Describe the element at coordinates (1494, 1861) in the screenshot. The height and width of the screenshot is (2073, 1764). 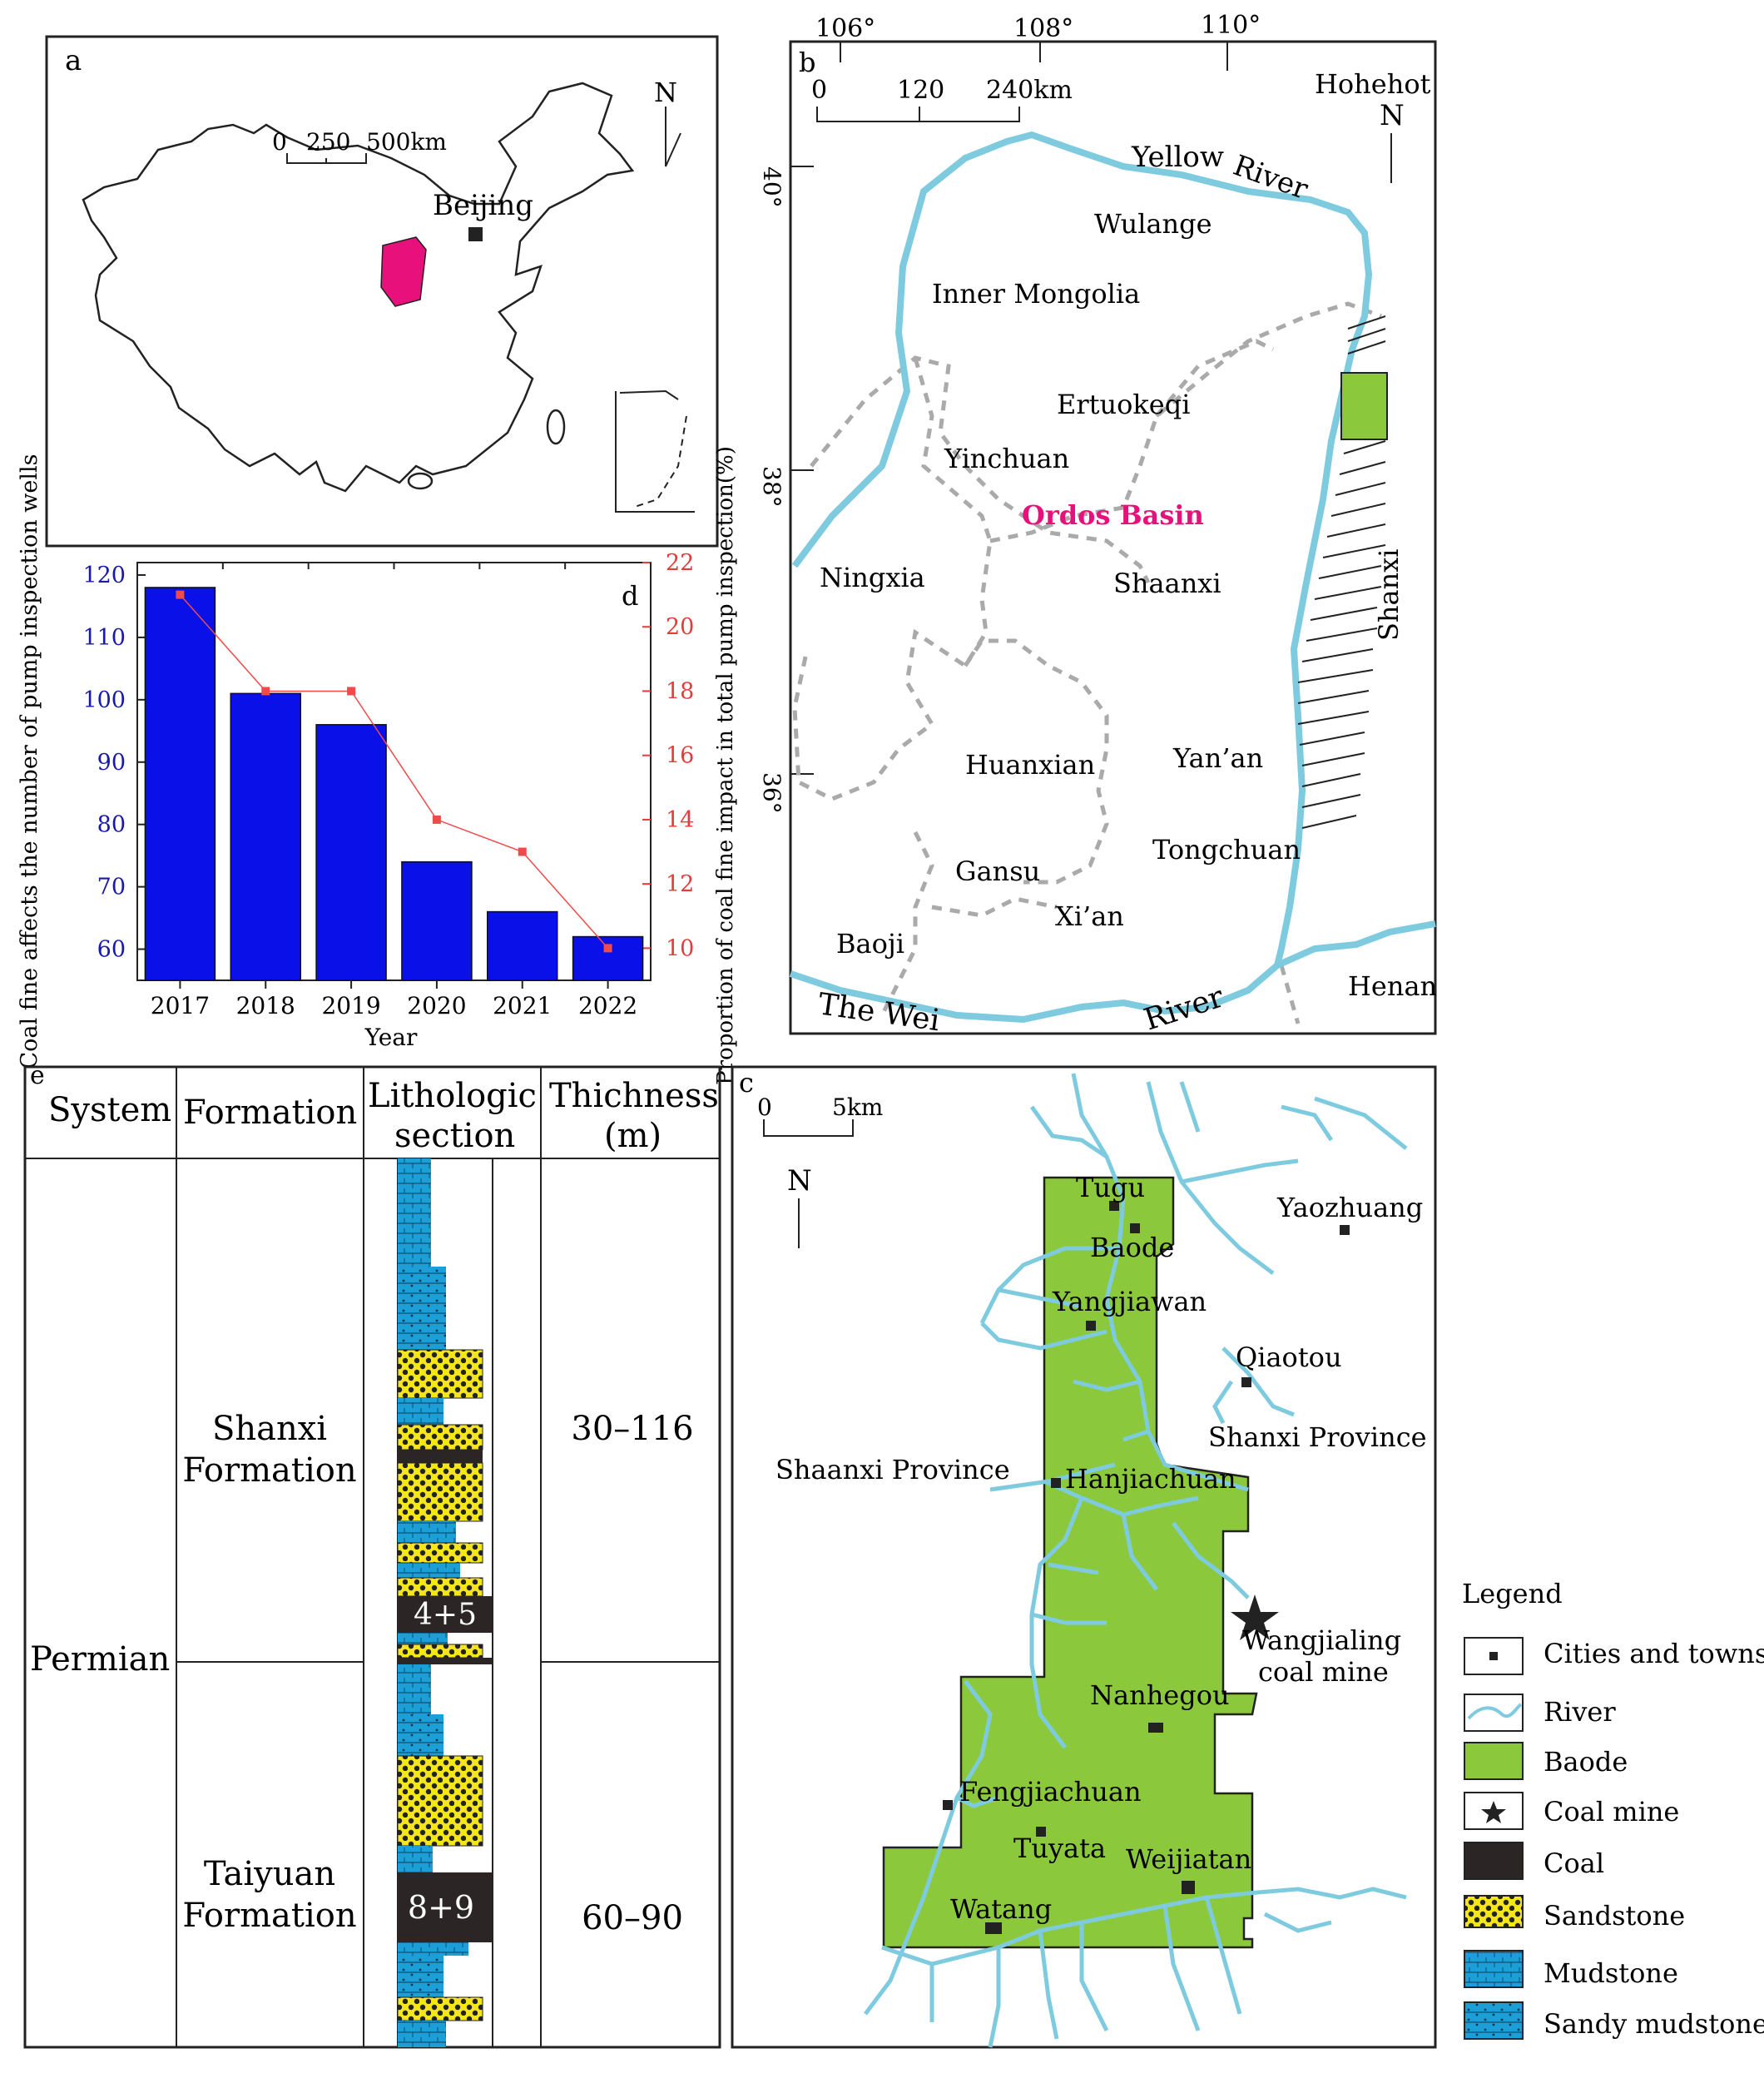
I see `legend-swatch-coal` at that location.